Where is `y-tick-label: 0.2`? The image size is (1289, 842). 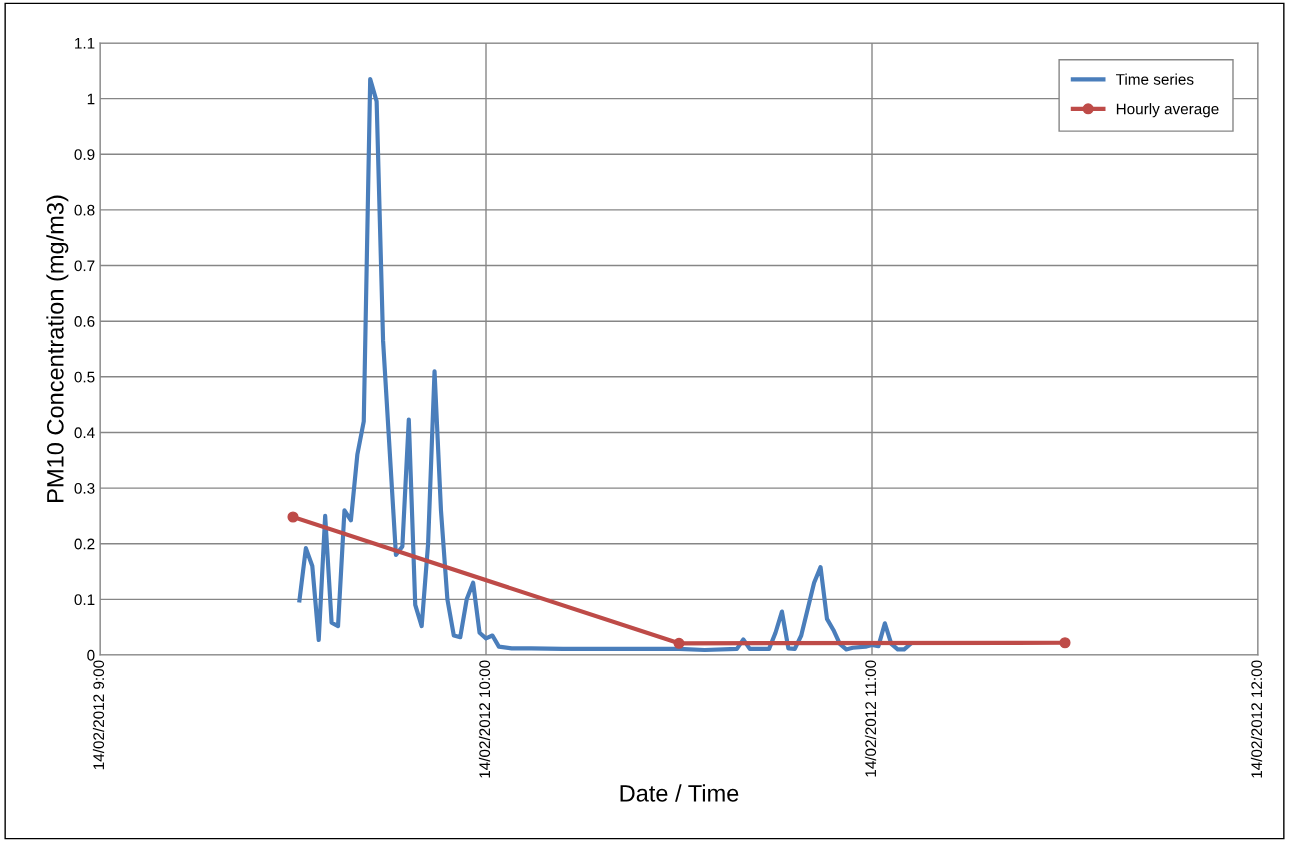
y-tick-label: 0.2 is located at coordinates (84, 544).